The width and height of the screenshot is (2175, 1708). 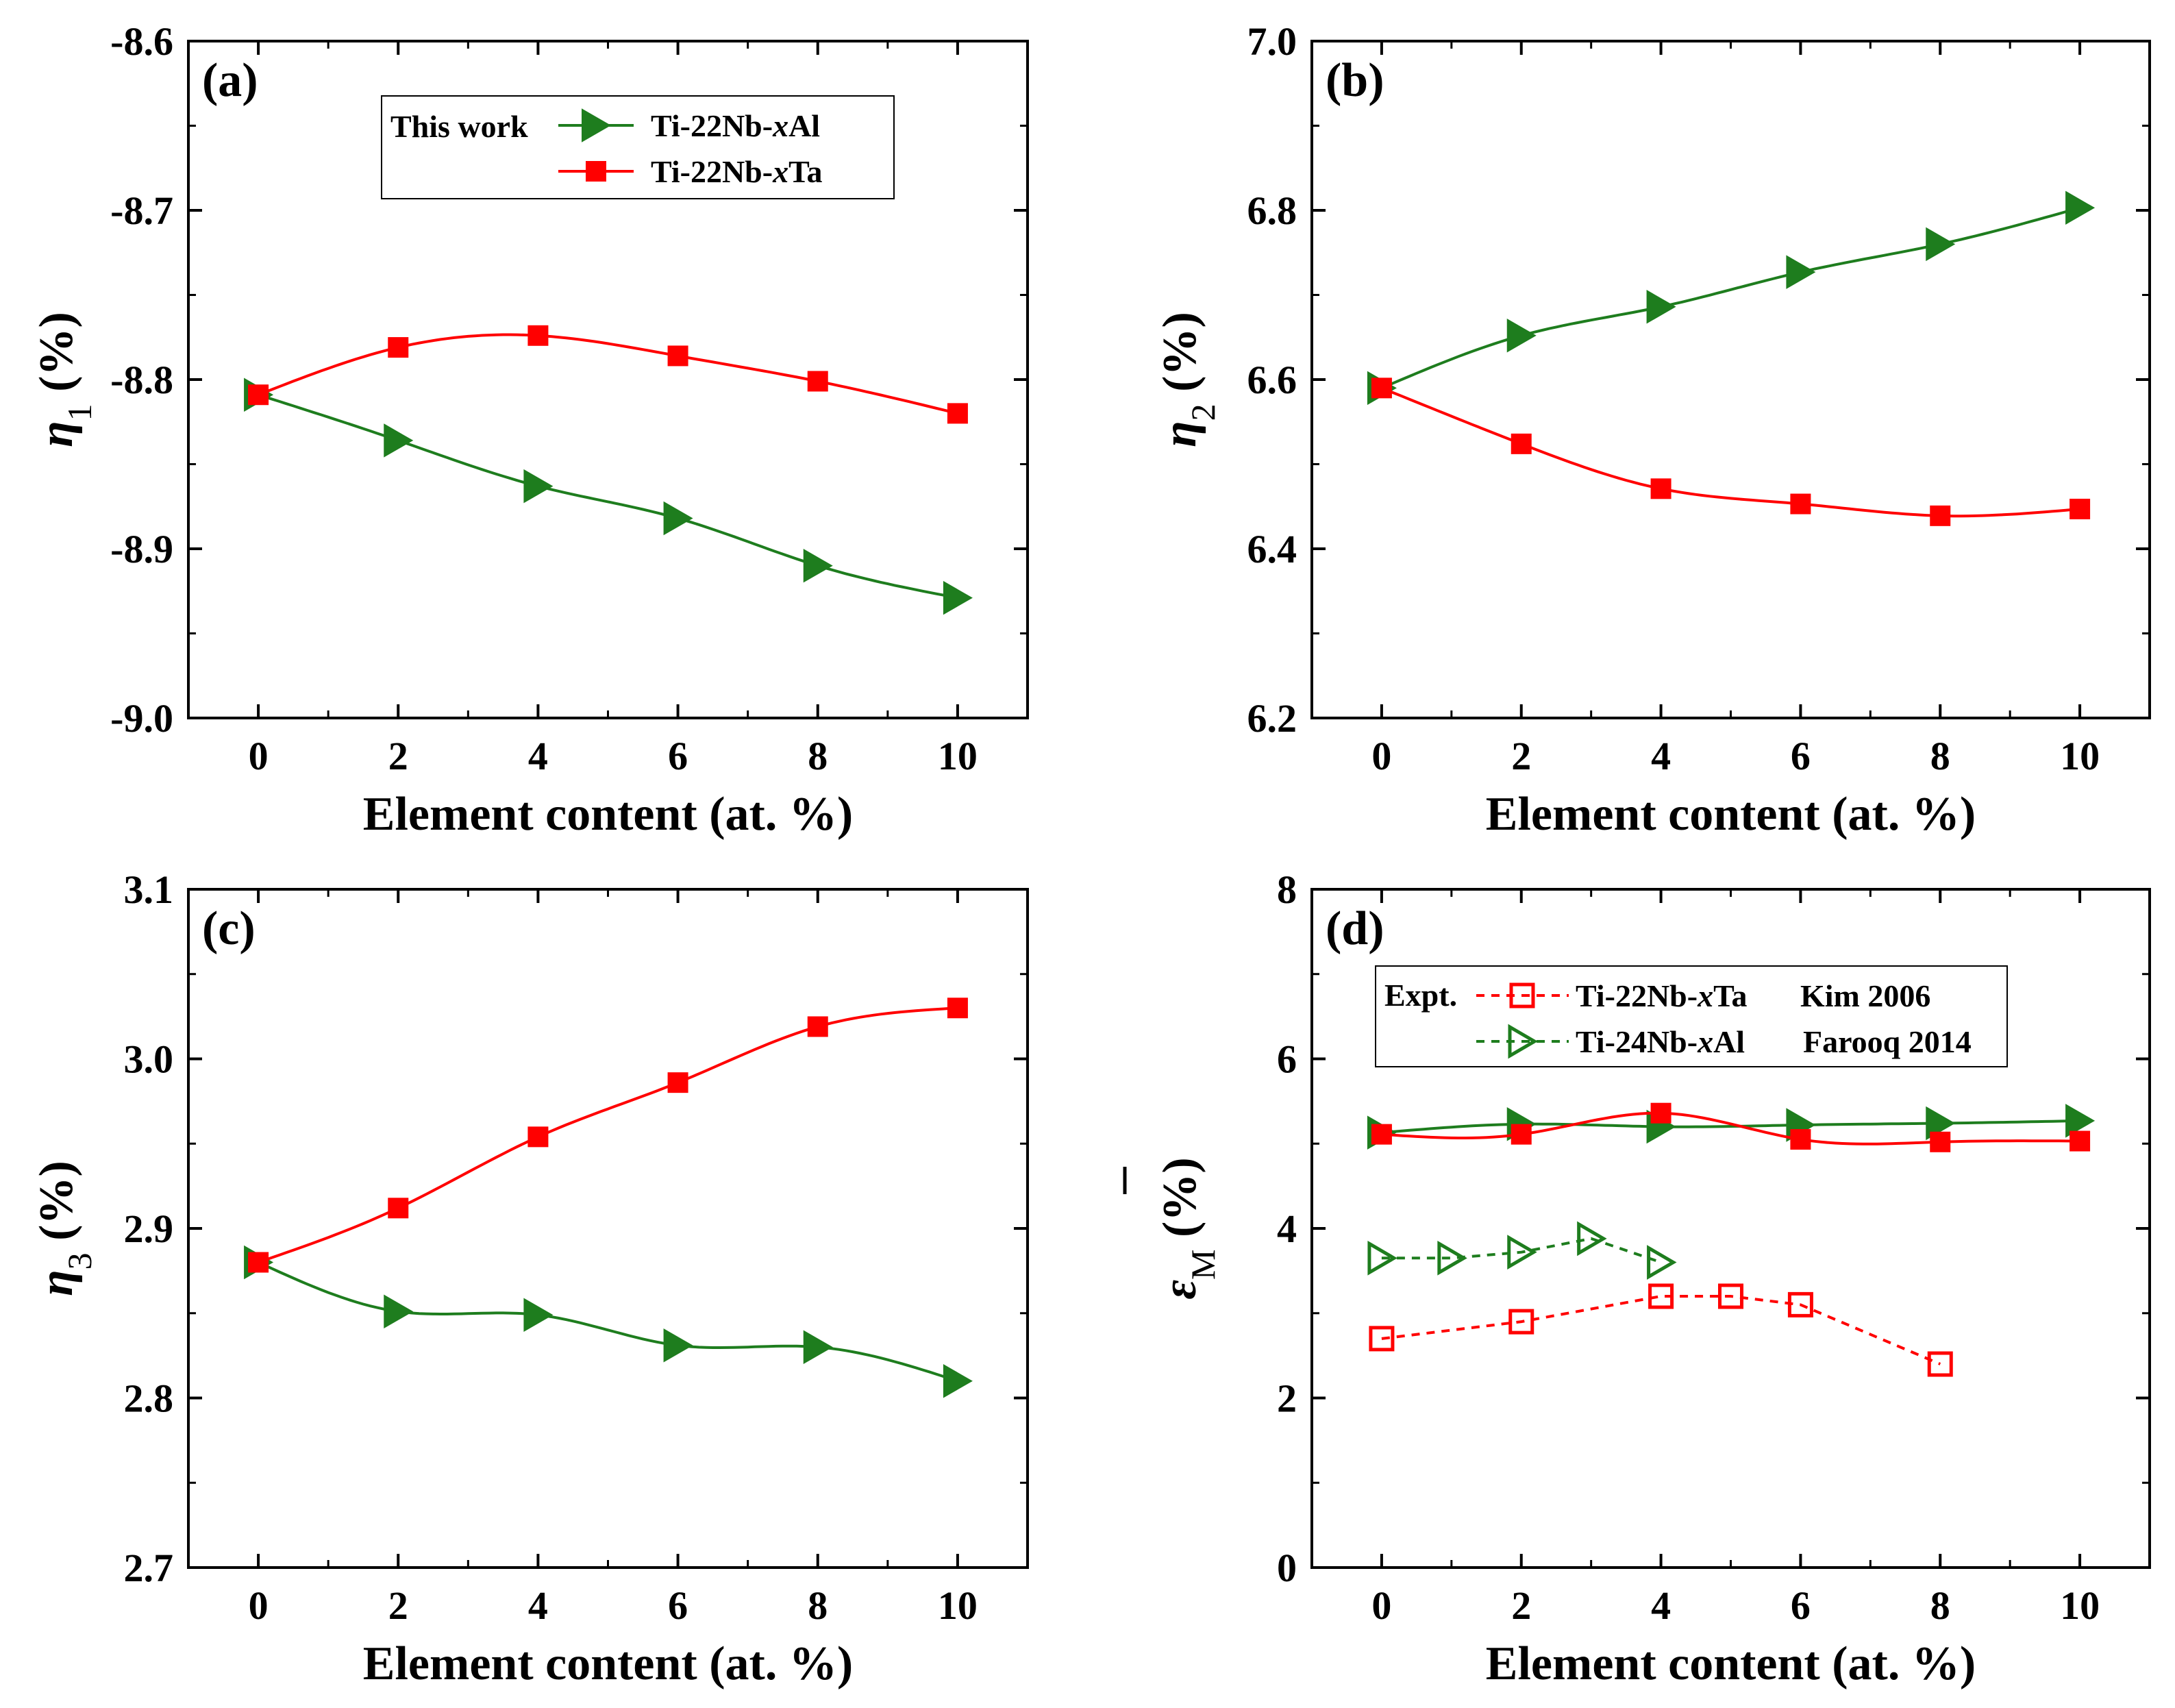 What do you see at coordinates (818, 756) in the screenshot?
I see `x-tick-label: 8` at bounding box center [818, 756].